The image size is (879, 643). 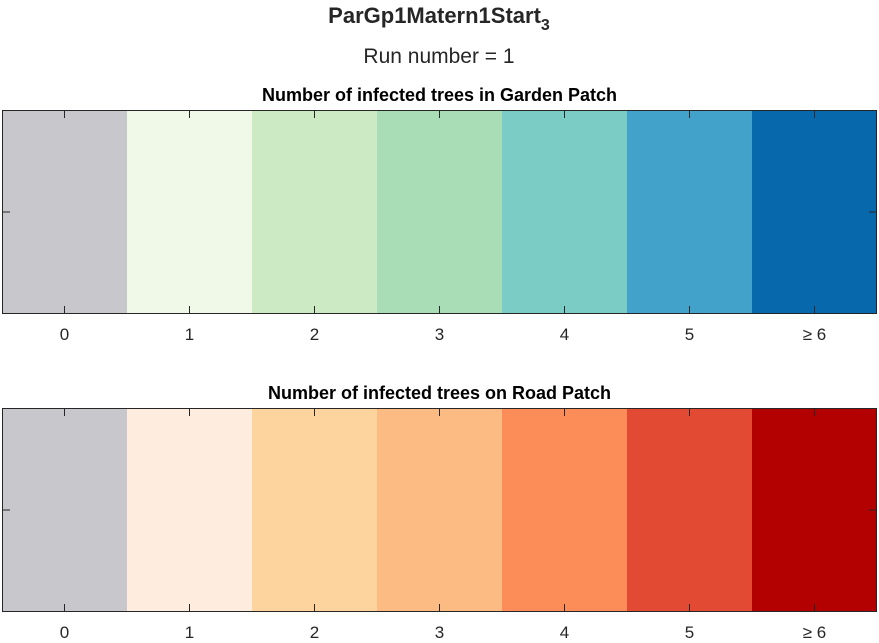 I want to click on garden-xtick-label-3: 3, so click(x=439, y=334).